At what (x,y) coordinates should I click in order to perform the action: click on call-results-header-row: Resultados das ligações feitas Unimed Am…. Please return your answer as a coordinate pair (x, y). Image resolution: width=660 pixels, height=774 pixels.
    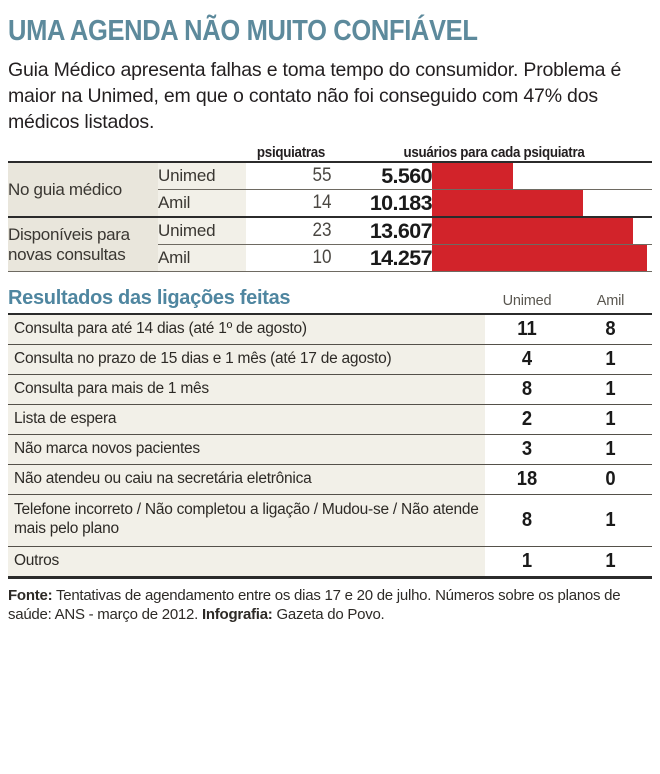
    Looking at the image, I should click on (330, 299).